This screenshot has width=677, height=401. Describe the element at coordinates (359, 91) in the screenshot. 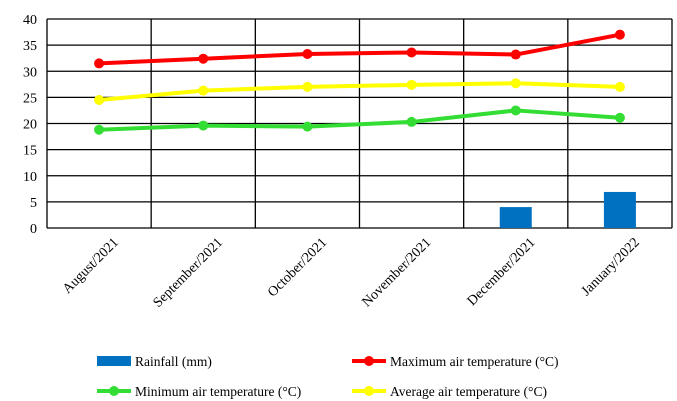

I see `average-air-temperature-c-line` at that location.